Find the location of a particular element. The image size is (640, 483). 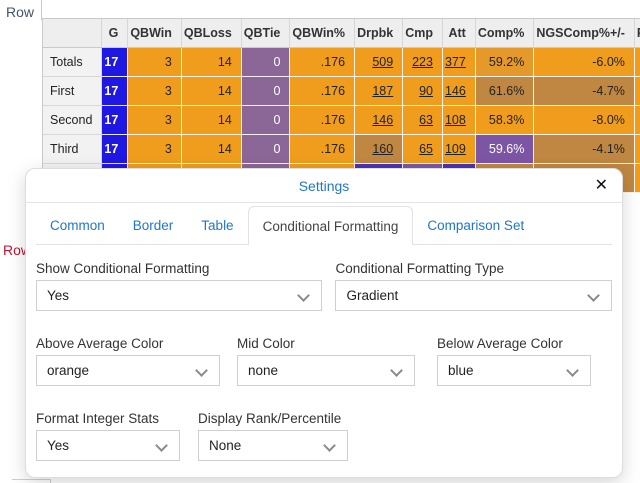

column-header: Drpbk is located at coordinates (379, 33).